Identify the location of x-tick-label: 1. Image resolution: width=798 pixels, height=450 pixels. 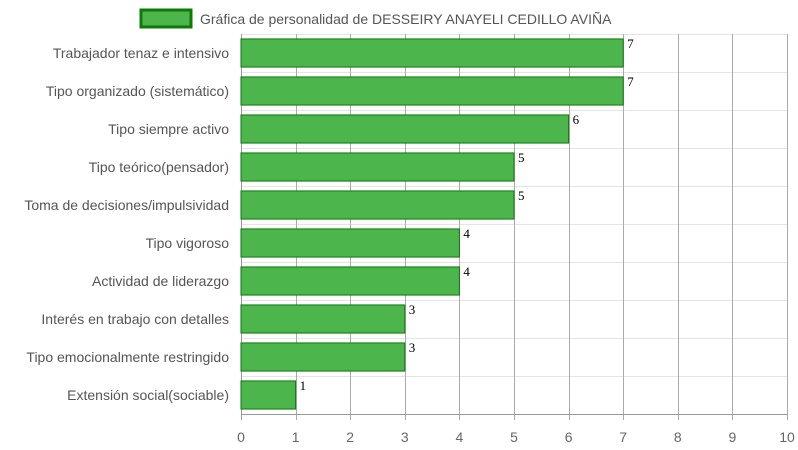
(296, 437).